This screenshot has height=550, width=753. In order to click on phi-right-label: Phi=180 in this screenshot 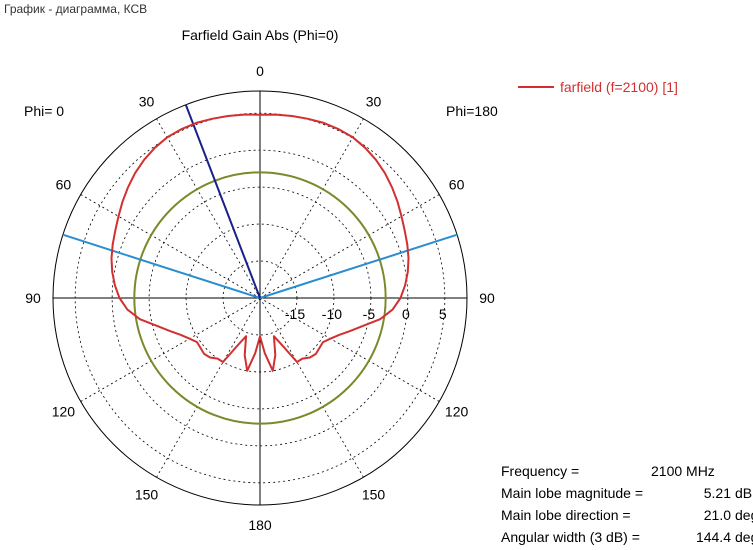, I will do `click(472, 111)`.